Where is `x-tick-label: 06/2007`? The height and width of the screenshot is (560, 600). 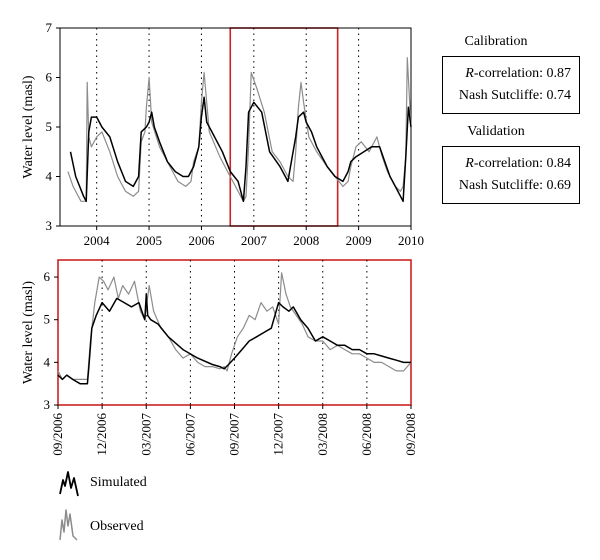
x-tick-label: 06/2007 is located at coordinates (189, 434).